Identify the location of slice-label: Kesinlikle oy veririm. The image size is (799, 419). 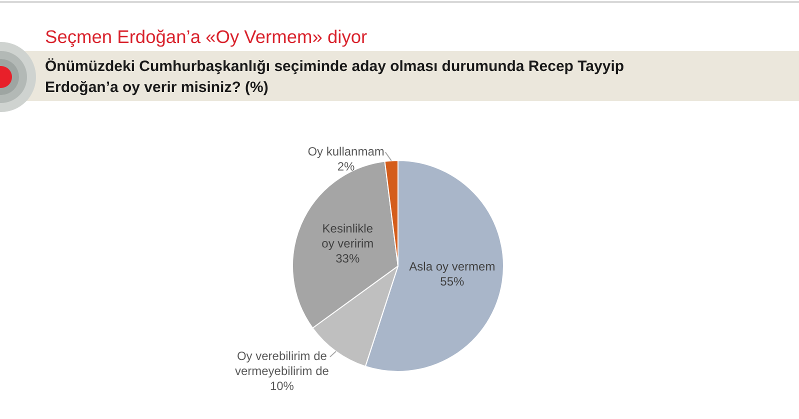
(348, 236).